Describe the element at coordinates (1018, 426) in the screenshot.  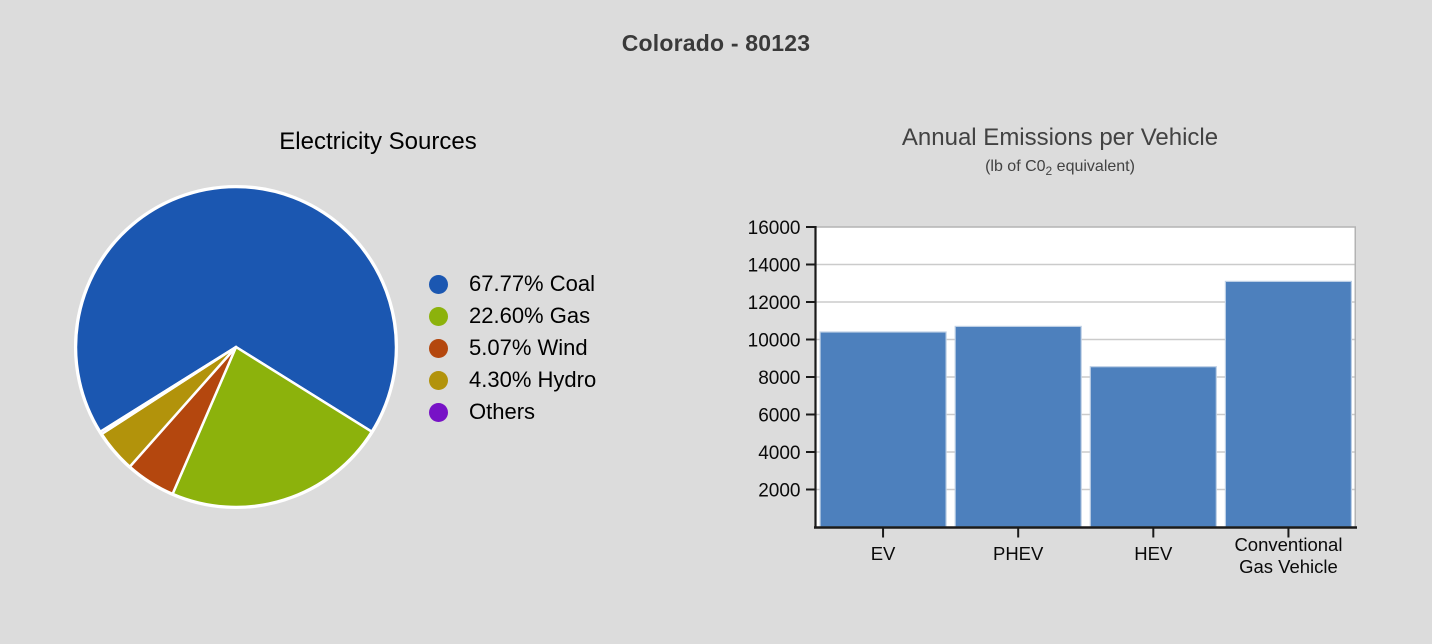
I see `bar-phev` at that location.